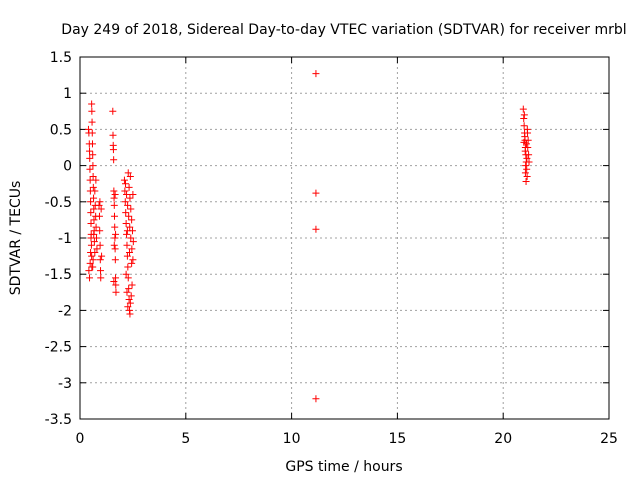 The width and height of the screenshot is (640, 480). Describe the element at coordinates (503, 439) in the screenshot. I see `x-tick-label: 20` at that location.